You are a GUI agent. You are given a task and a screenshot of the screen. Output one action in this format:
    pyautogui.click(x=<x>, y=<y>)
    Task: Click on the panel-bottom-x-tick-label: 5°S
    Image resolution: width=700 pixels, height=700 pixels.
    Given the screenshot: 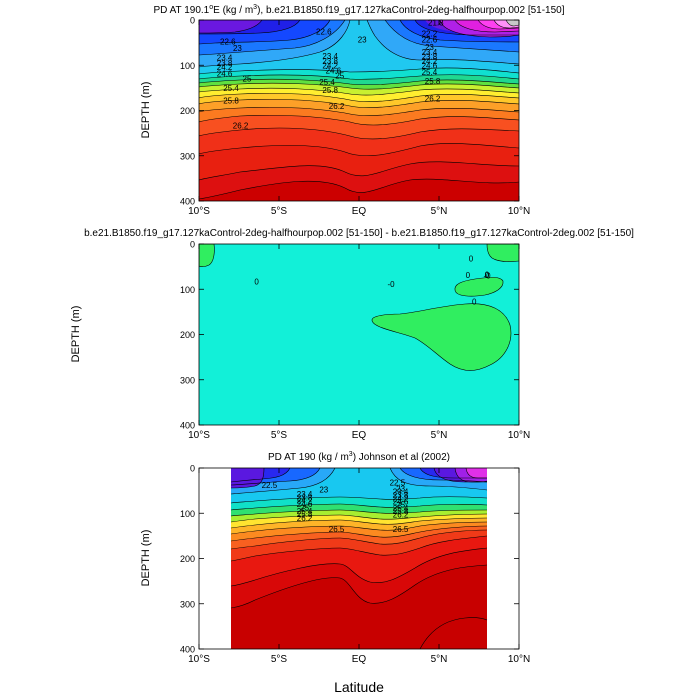 What is the action you would take?
    pyautogui.click(x=279, y=659)
    